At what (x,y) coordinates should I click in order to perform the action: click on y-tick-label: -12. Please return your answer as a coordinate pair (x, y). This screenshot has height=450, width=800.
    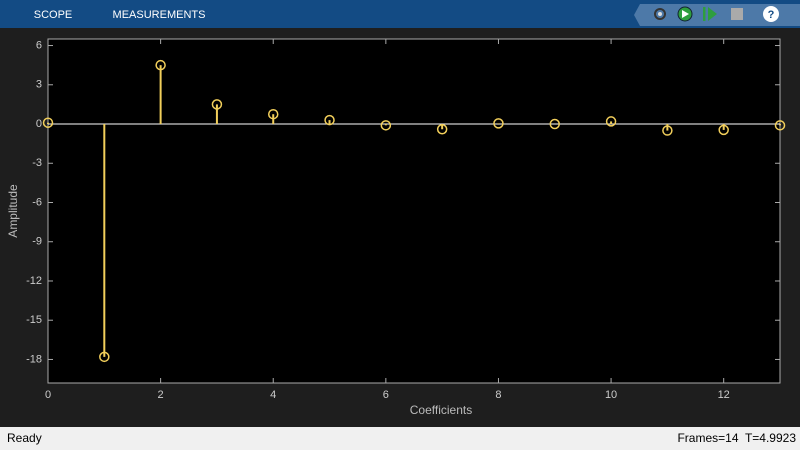
    Looking at the image, I should click on (34, 281).